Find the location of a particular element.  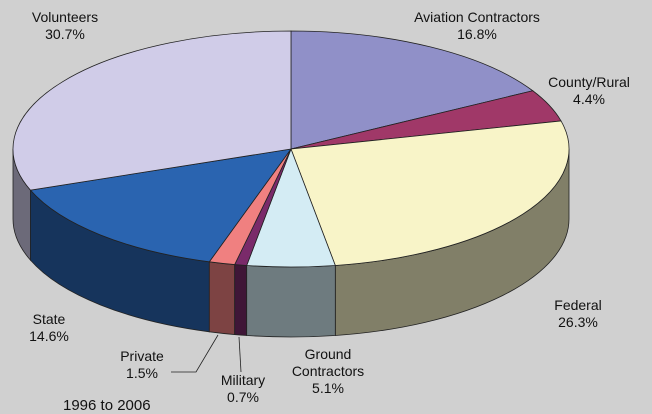

label-ground-contractors: Ground Contractors 5.1% is located at coordinates (328, 371).